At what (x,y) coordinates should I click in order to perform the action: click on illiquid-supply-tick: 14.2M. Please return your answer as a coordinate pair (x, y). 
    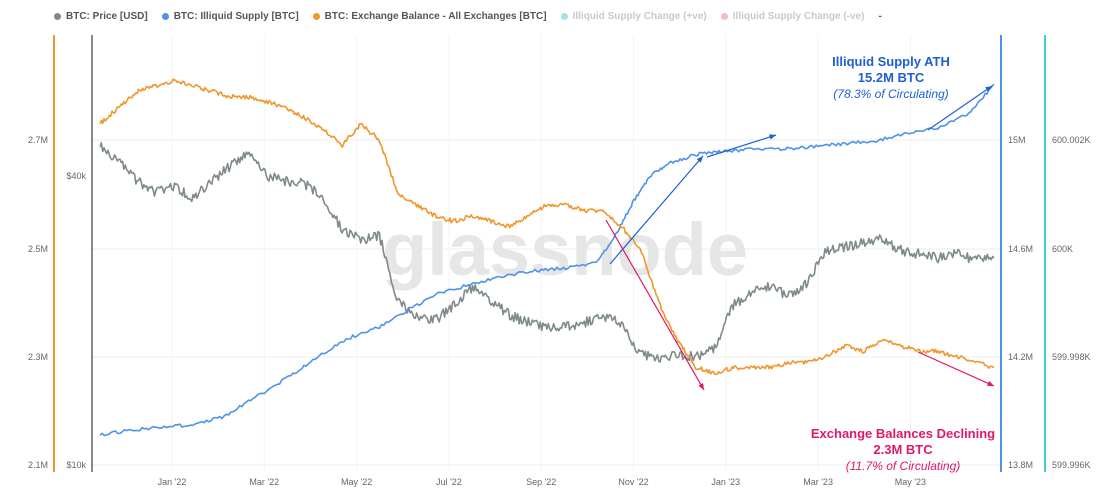
    Looking at the image, I should click on (1020, 357).